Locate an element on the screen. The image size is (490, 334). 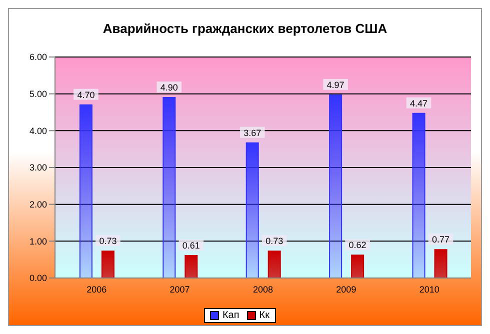
x-tick-label: 2009 is located at coordinates (346, 289).